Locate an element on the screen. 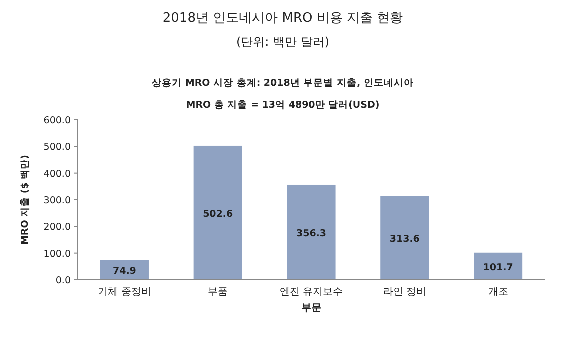  y-tick-label: 500.0 is located at coordinates (57, 148).